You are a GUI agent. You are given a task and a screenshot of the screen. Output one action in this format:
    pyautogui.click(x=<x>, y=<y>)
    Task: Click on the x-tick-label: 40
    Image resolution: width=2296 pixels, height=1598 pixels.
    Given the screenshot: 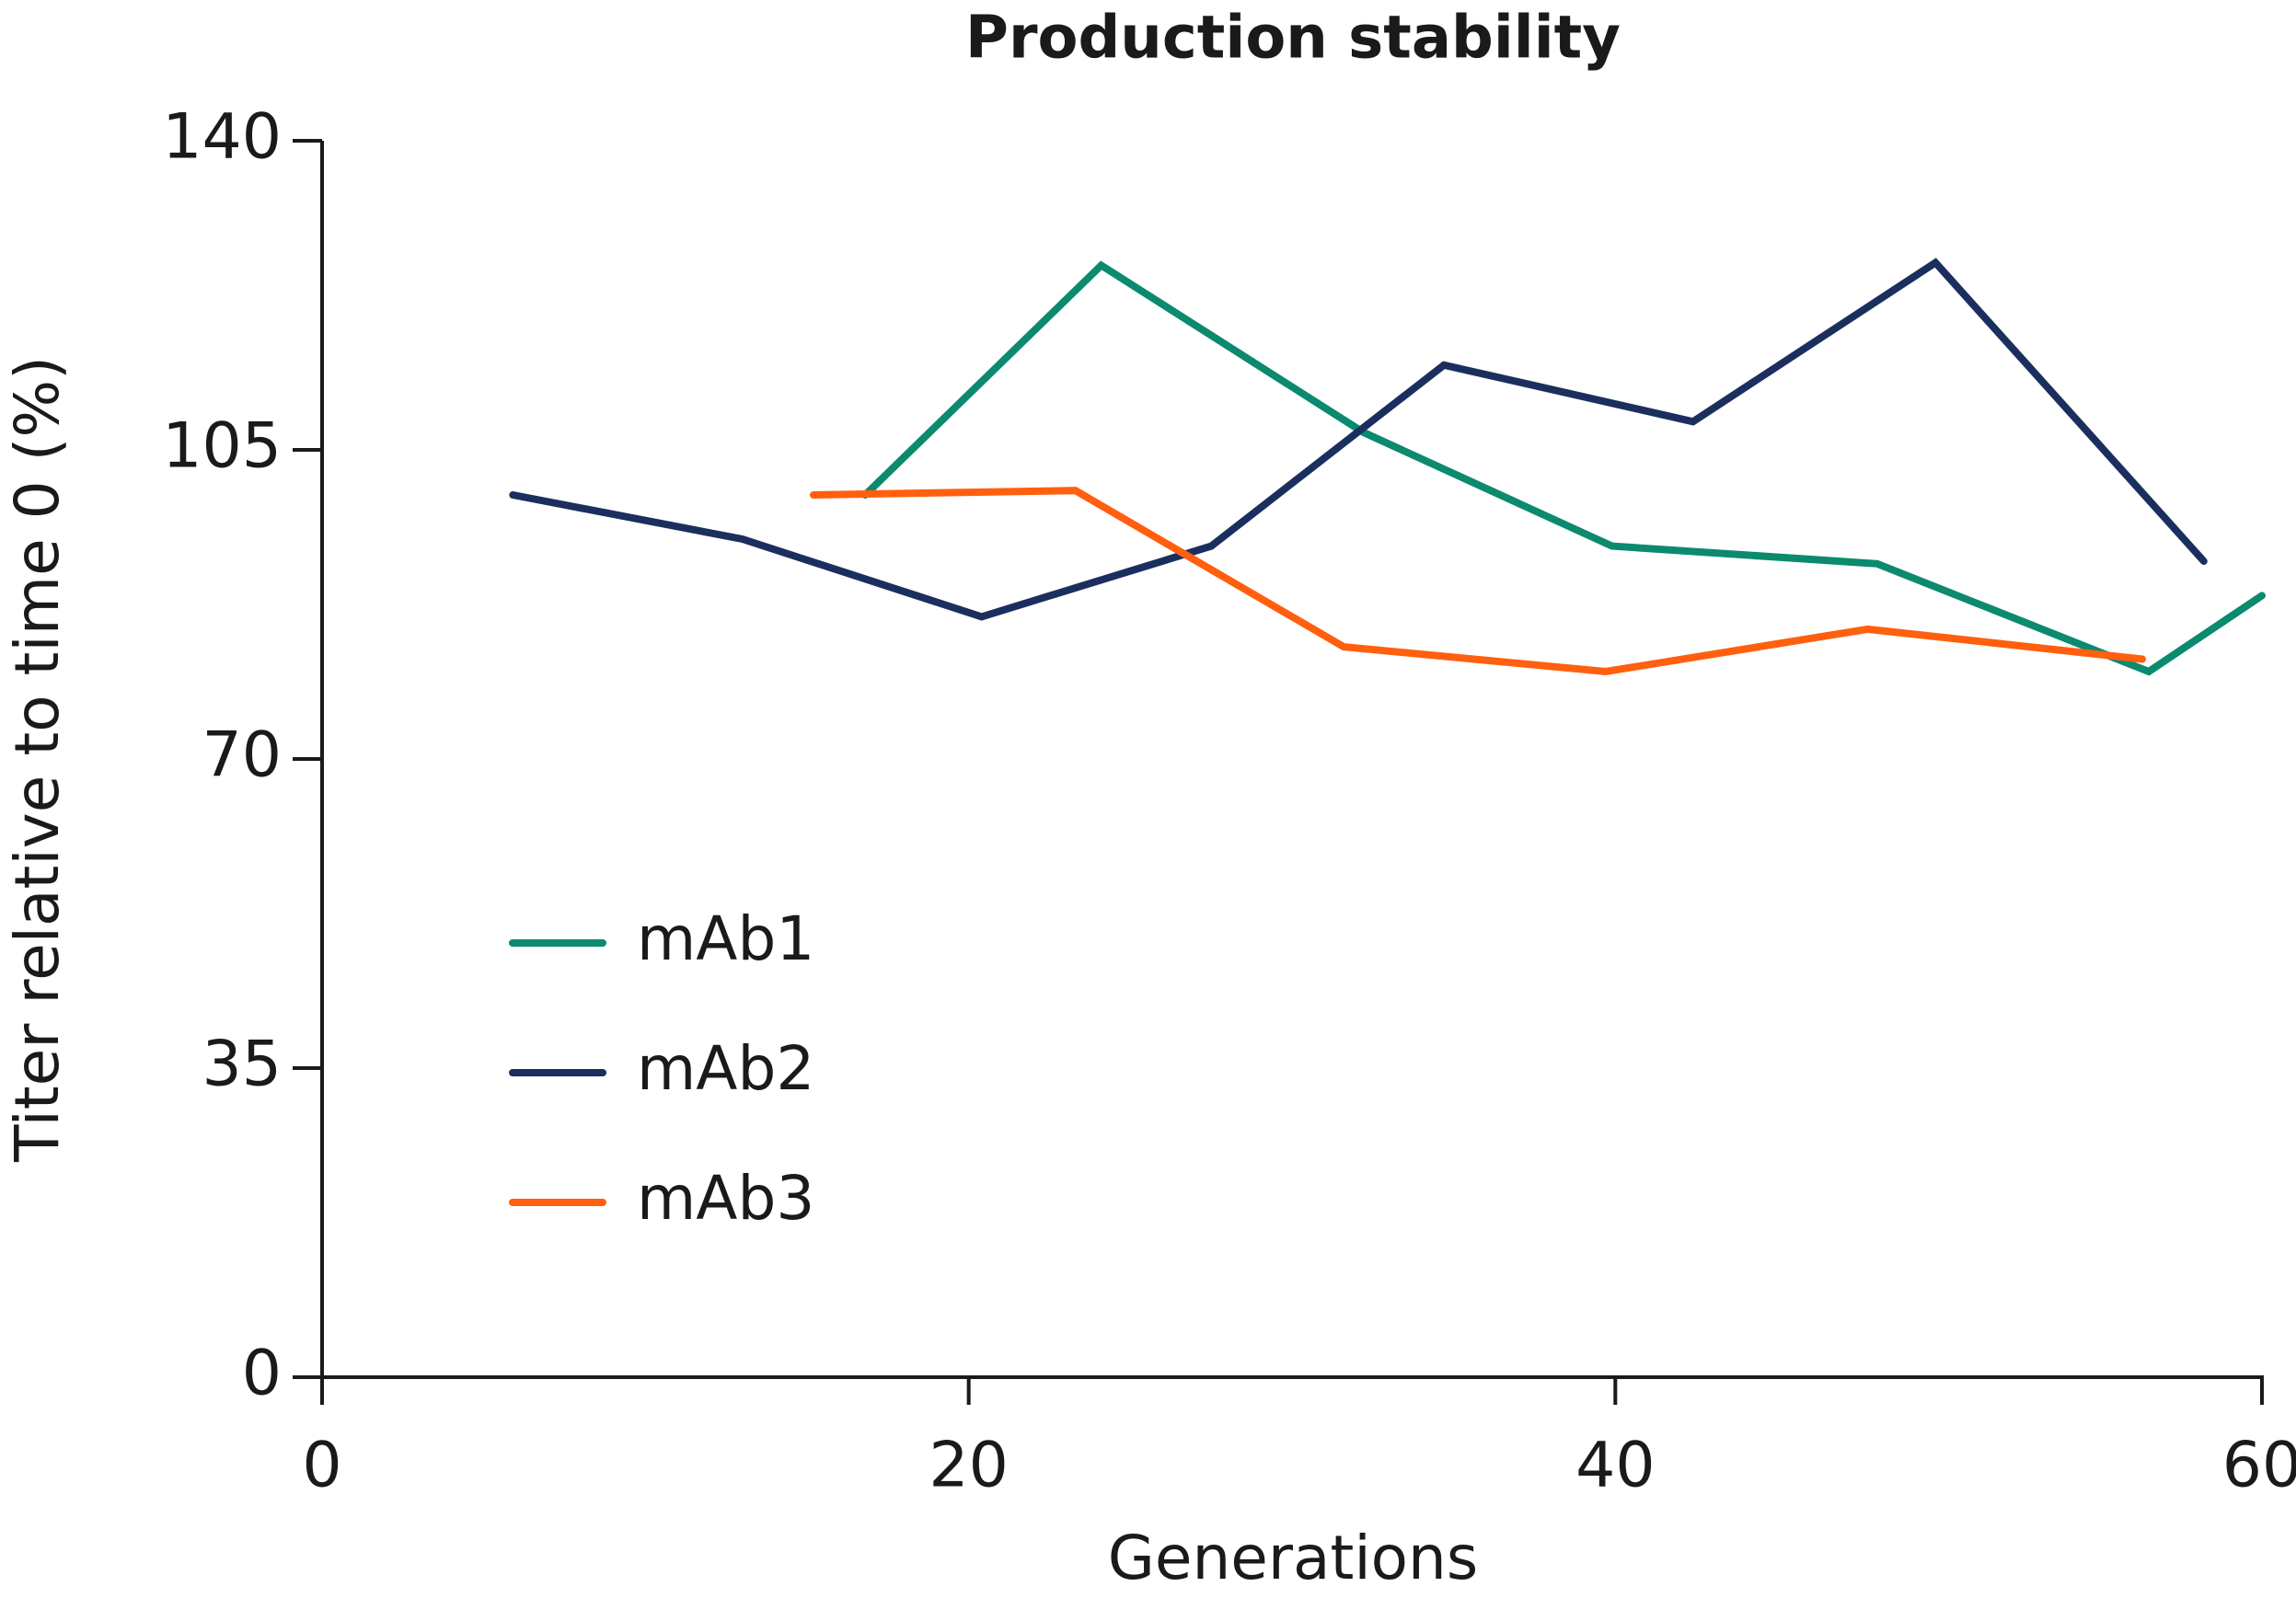 What is the action you would take?
    pyautogui.click(x=1616, y=1466)
    